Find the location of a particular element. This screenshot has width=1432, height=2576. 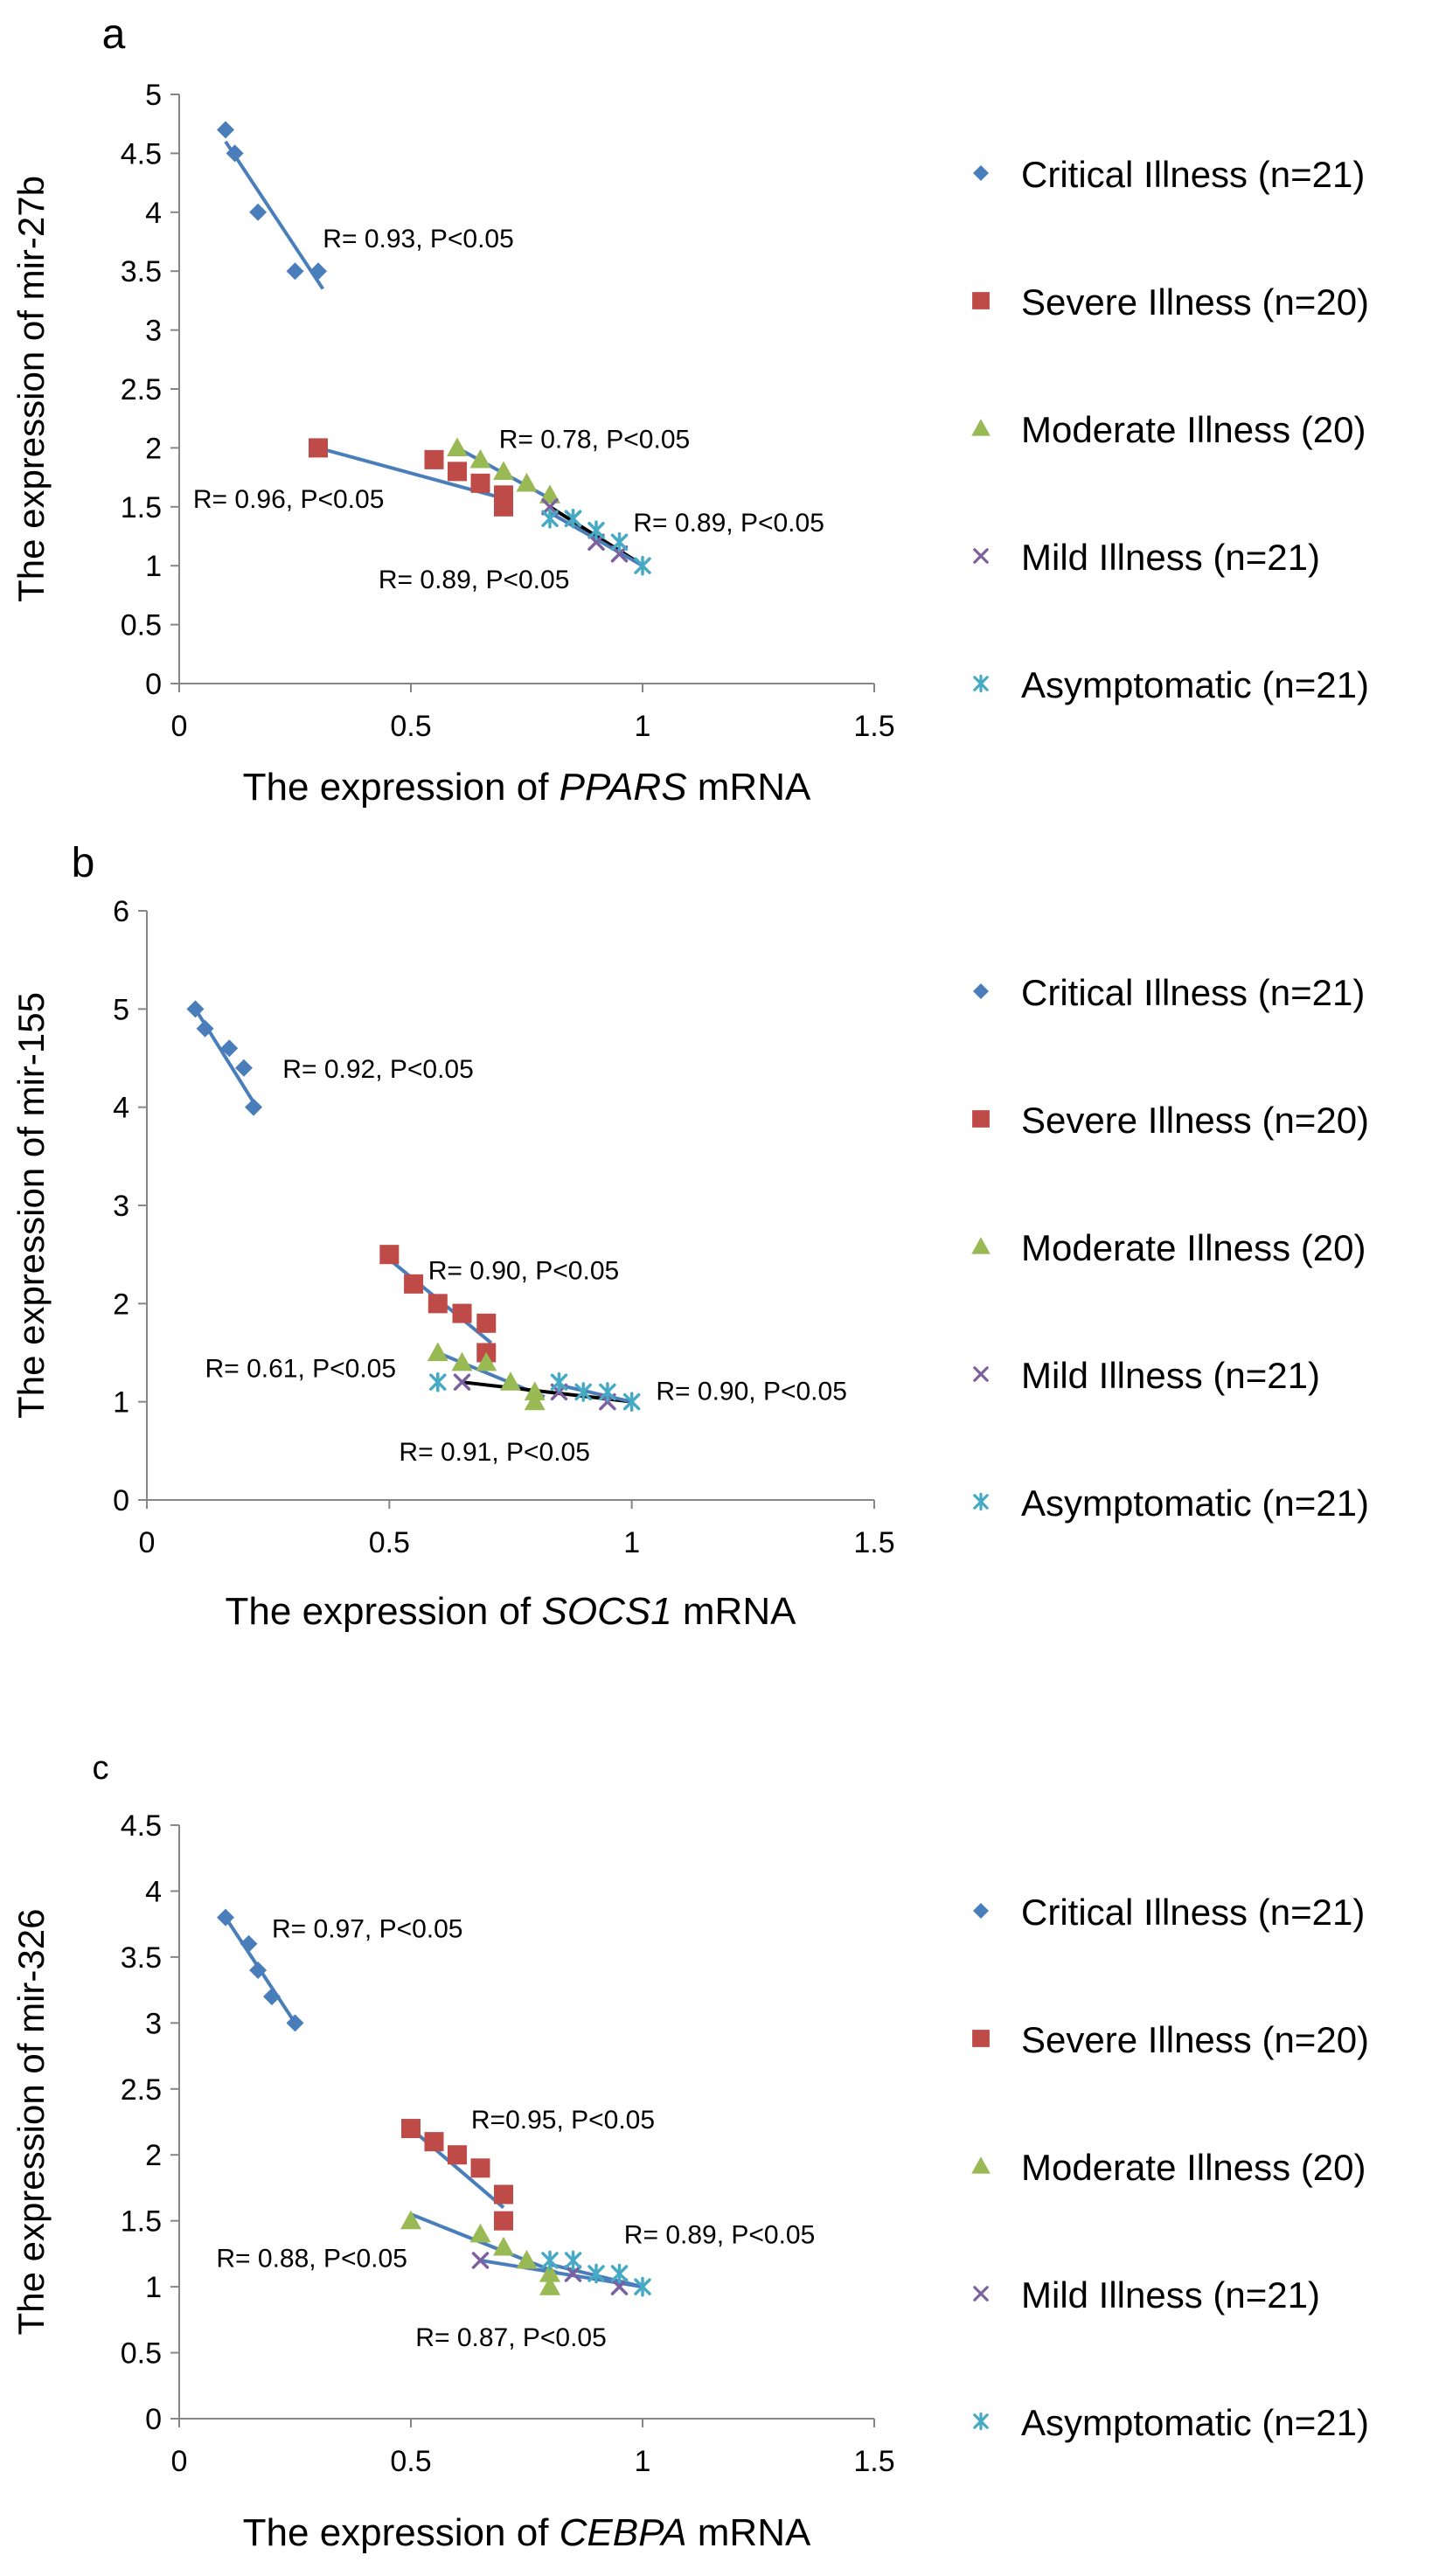

correlation-annotation: R= 0.96, P<0.05 is located at coordinates (289, 500).